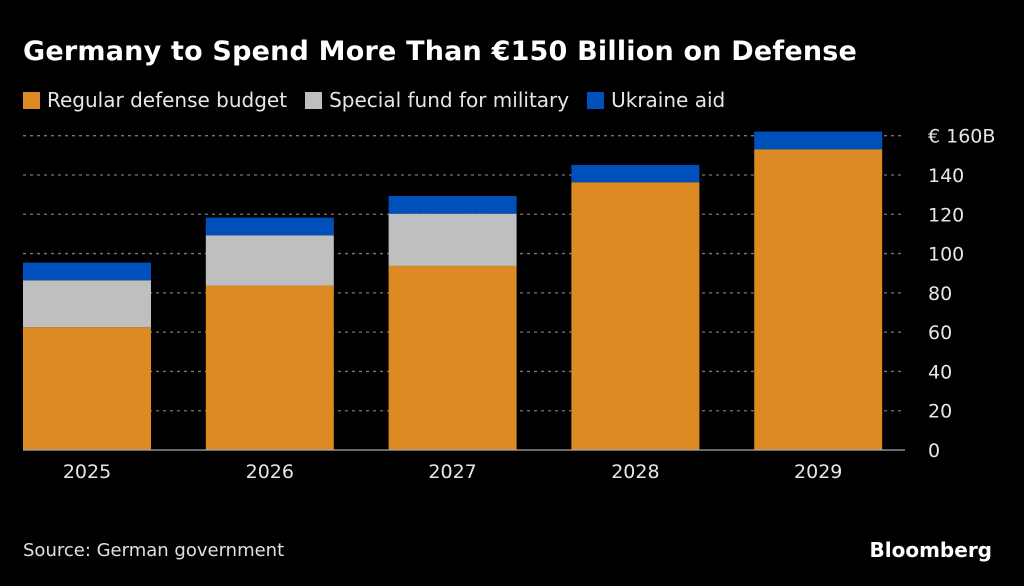 The image size is (1024, 586). What do you see at coordinates (668, 100) in the screenshot?
I see `legend-label: Ukraine aid` at bounding box center [668, 100].